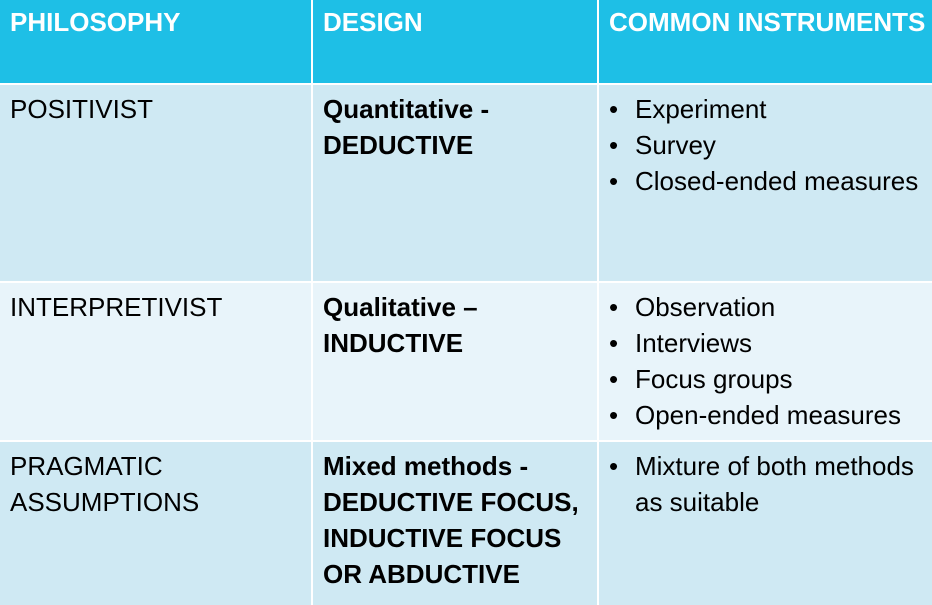 The height and width of the screenshot is (605, 932). What do you see at coordinates (105, 502) in the screenshot?
I see `philosophy-text: ASSUMPTIONS` at bounding box center [105, 502].